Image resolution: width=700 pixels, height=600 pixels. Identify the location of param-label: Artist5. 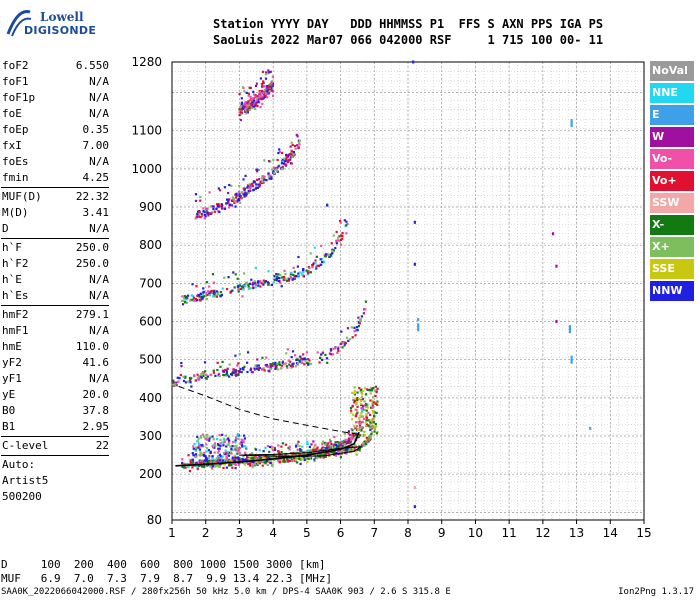
(25, 480).